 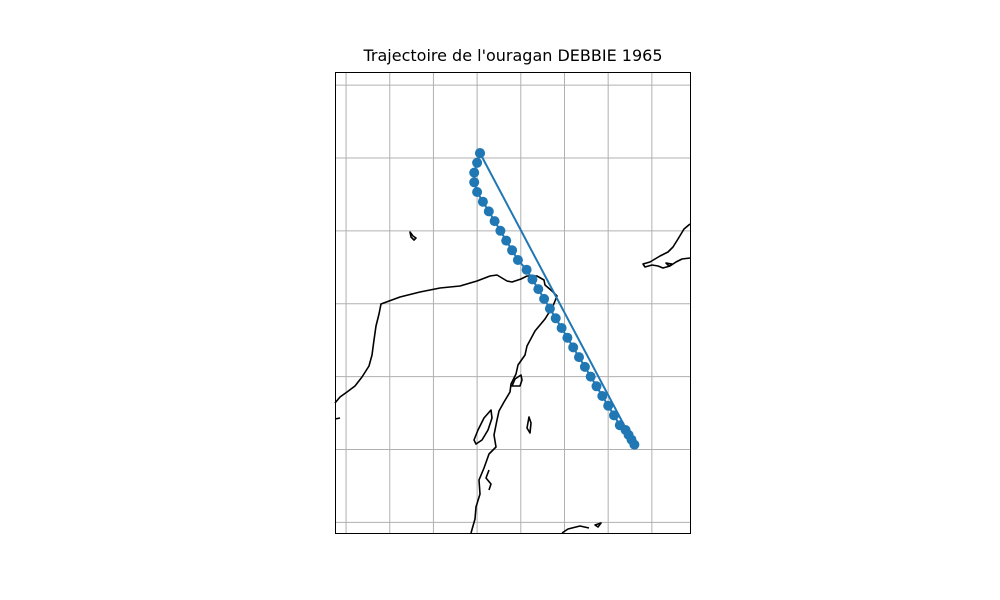 What do you see at coordinates (517, 380) in the screenshot?
I see `coastline-island-cozumel` at bounding box center [517, 380].